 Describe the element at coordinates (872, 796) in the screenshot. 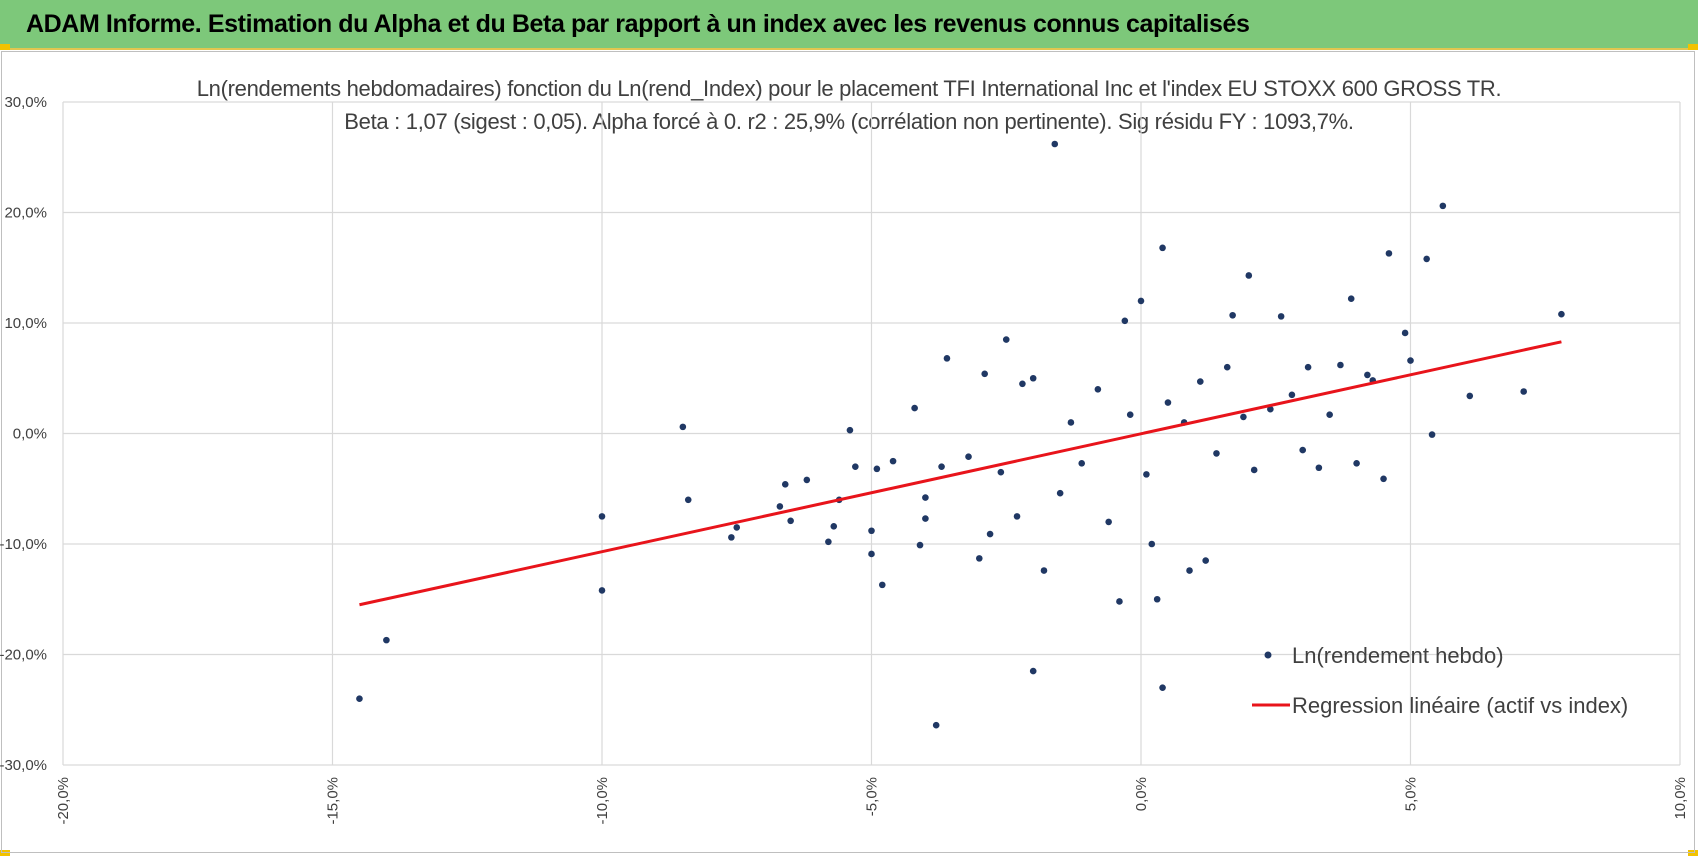

I see `x-tick-label: -5,0%` at that location.